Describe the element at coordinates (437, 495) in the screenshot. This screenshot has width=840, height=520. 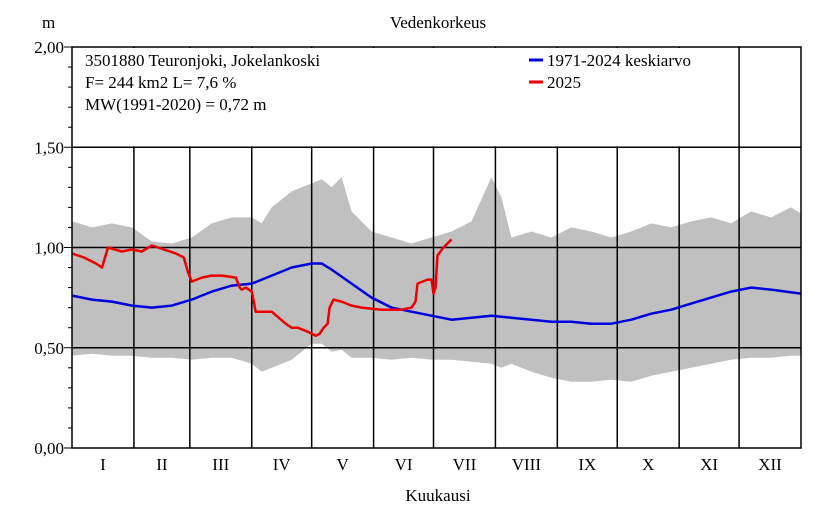
I see `x-axis-label: Kuukausi` at that location.